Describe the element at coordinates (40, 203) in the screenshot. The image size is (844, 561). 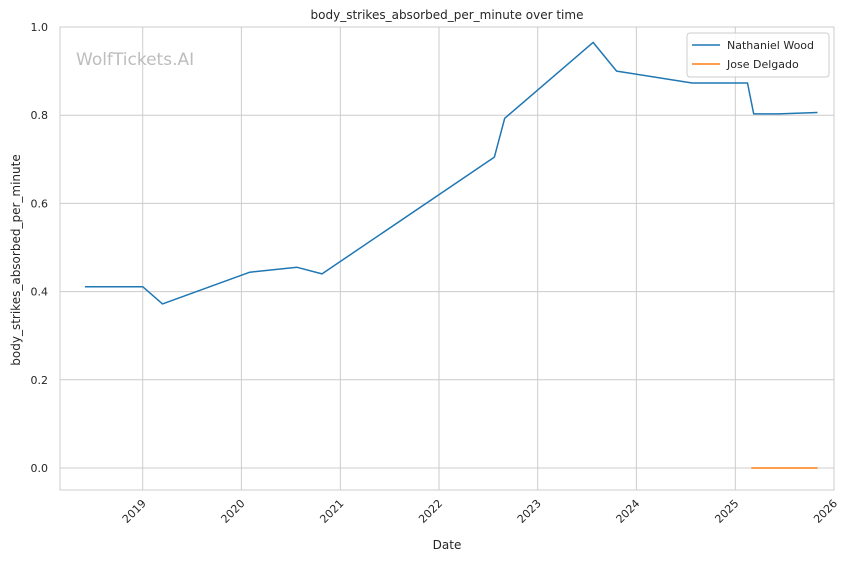
I see `y-tick-label: 0.6` at that location.